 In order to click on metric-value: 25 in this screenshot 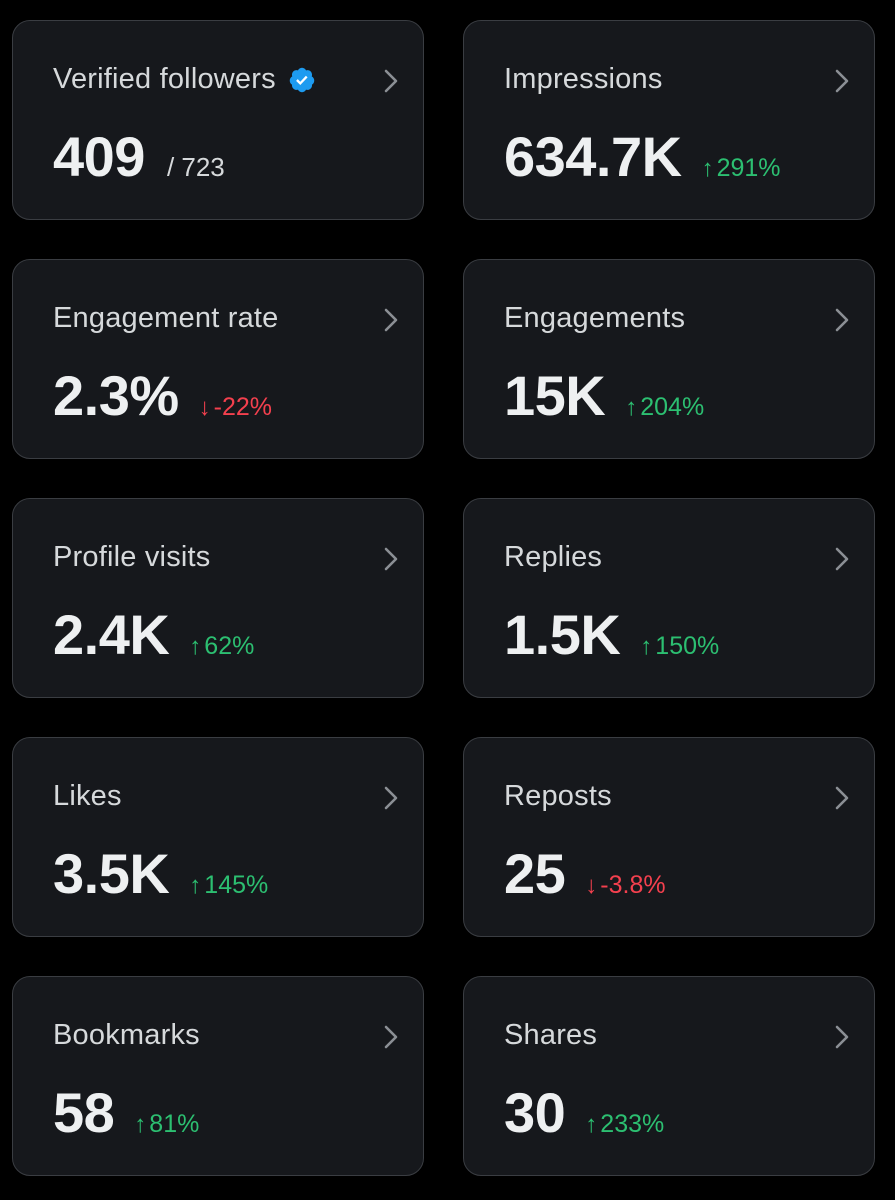, I will do `click(535, 873)`.